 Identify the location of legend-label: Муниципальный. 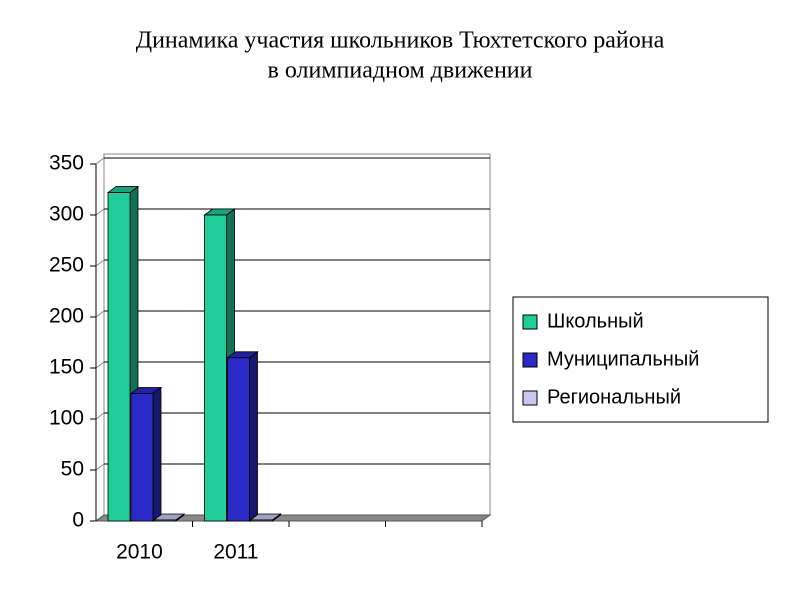
(623, 359).